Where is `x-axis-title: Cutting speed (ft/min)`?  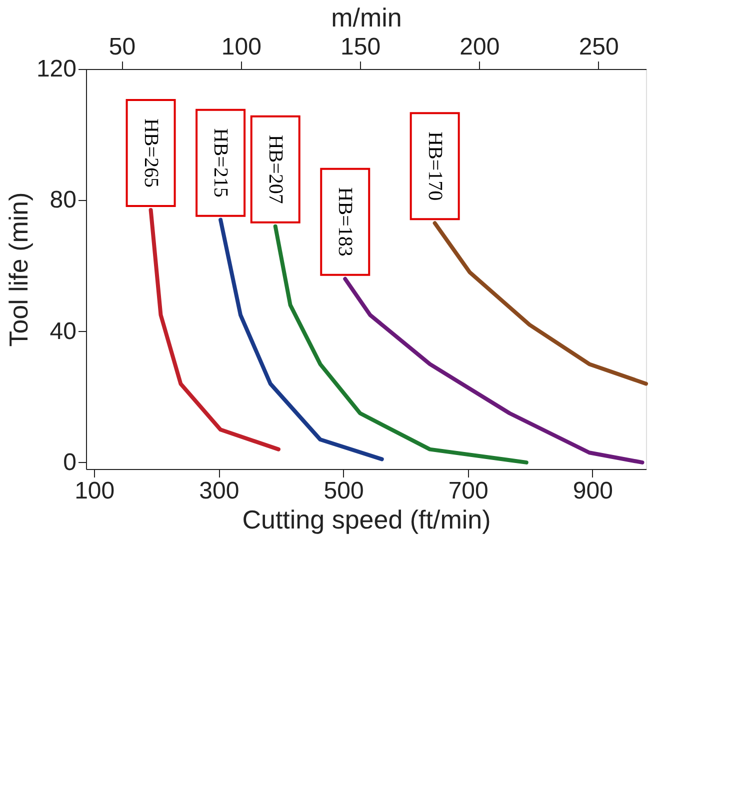 x-axis-title: Cutting speed (ft/min) is located at coordinates (366, 519).